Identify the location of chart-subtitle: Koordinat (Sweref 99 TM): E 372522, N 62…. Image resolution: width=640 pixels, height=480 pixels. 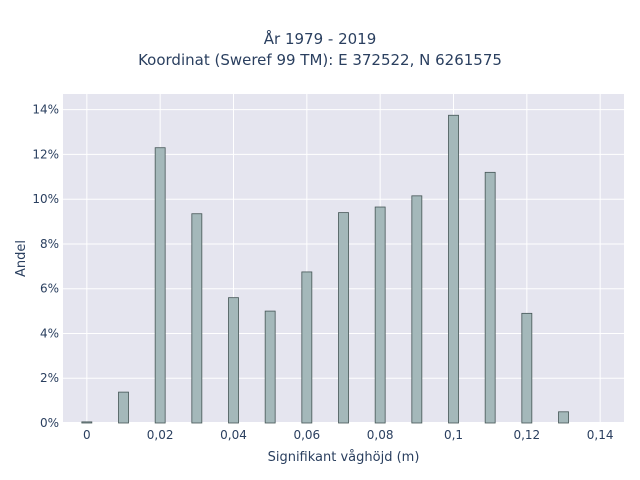
(320, 60).